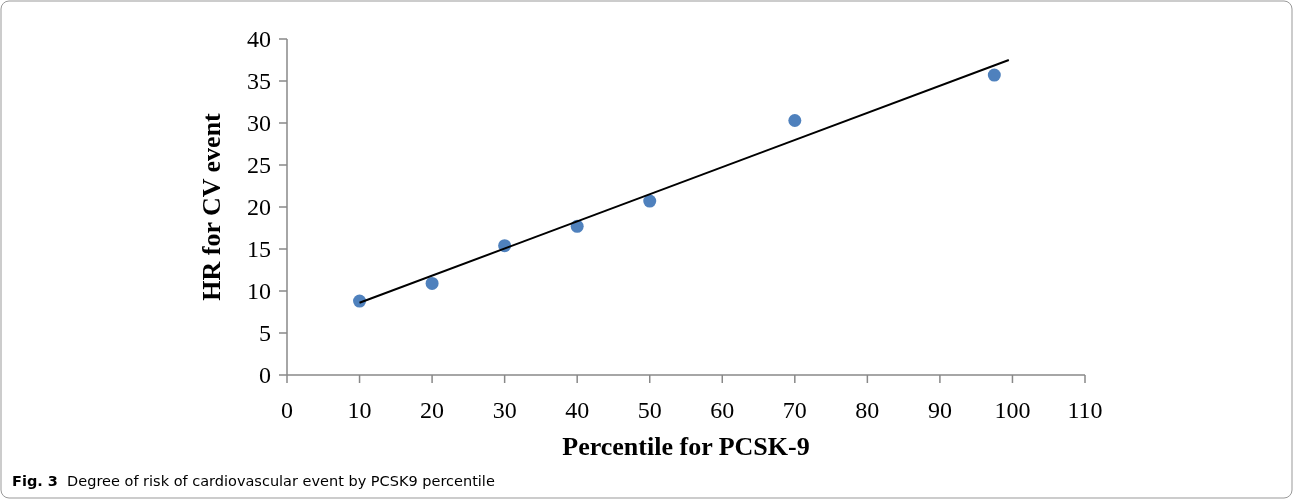 This screenshot has width=1293, height=499. Describe the element at coordinates (649, 410) in the screenshot. I see `x-tick-label: 50` at that location.